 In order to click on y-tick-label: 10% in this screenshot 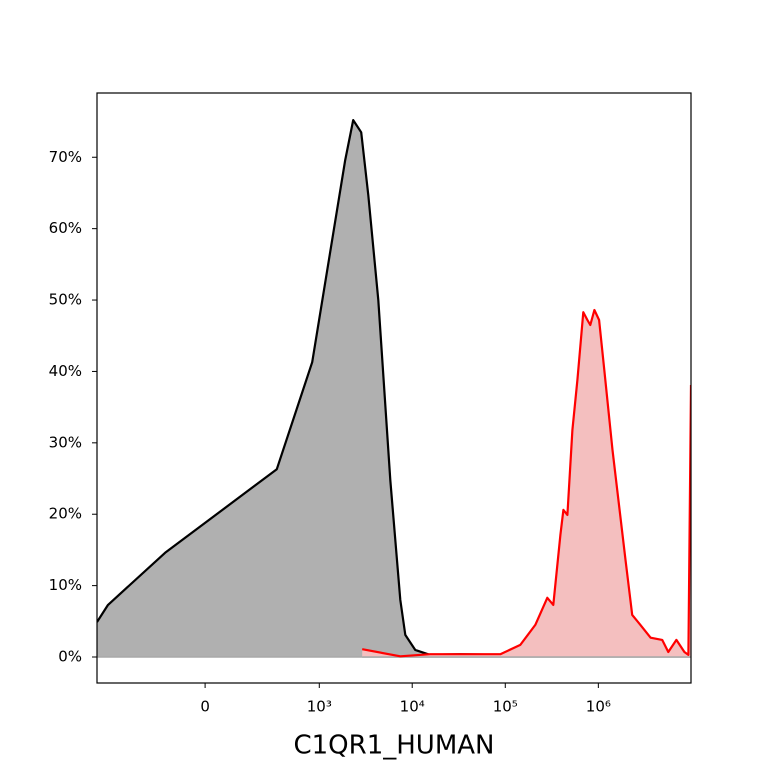, I will do `click(65, 585)`.